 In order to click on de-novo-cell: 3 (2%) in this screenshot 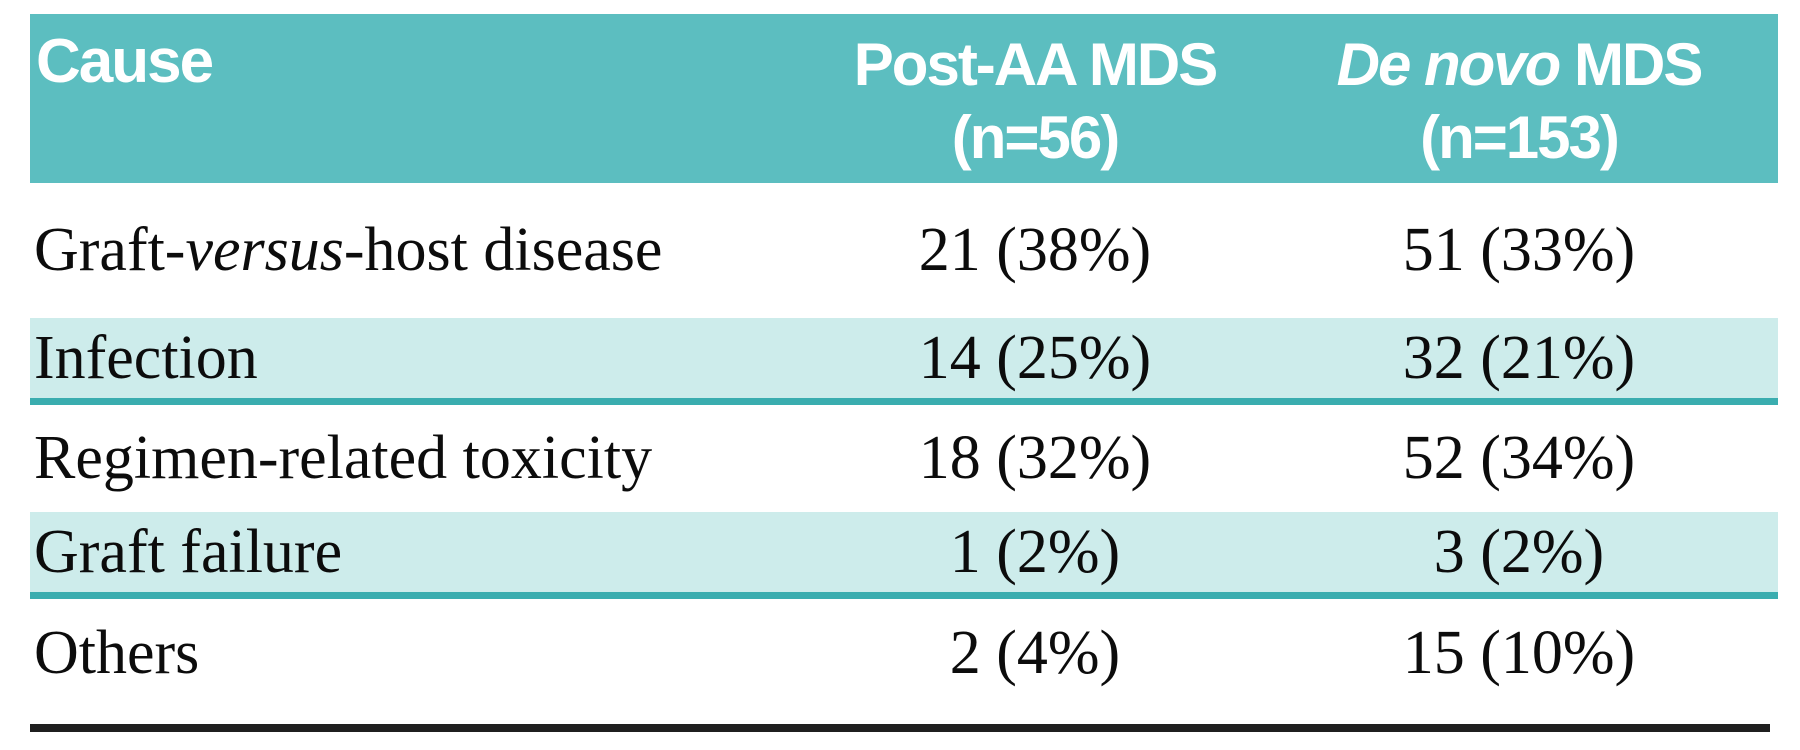, I will do `click(1519, 551)`.